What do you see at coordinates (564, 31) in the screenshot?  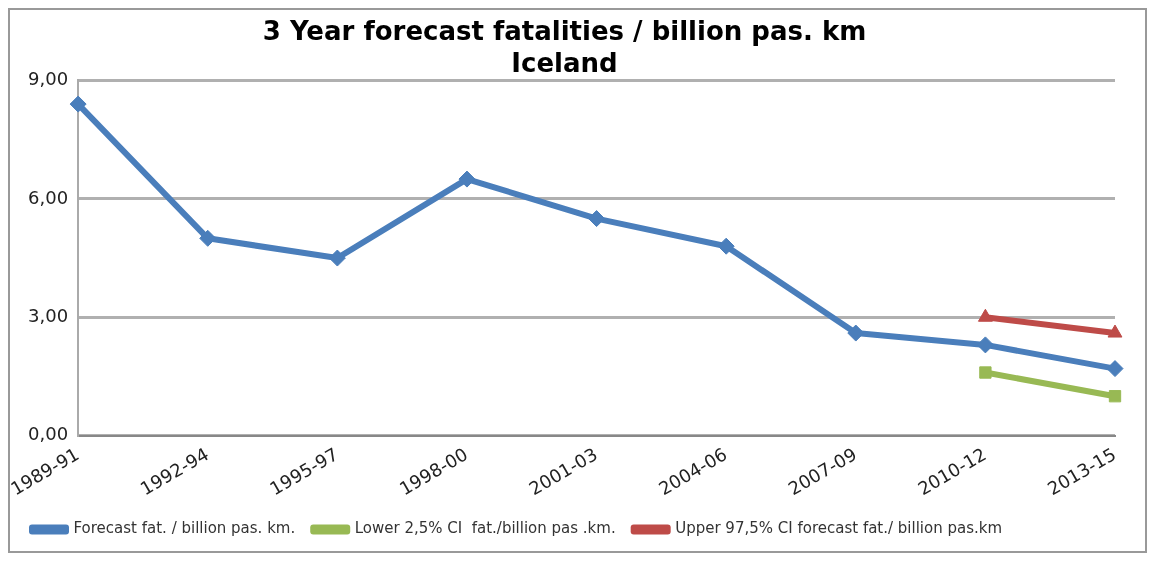 I see `text: 3 Year forecast fatalities / billion pas. km` at bounding box center [564, 31].